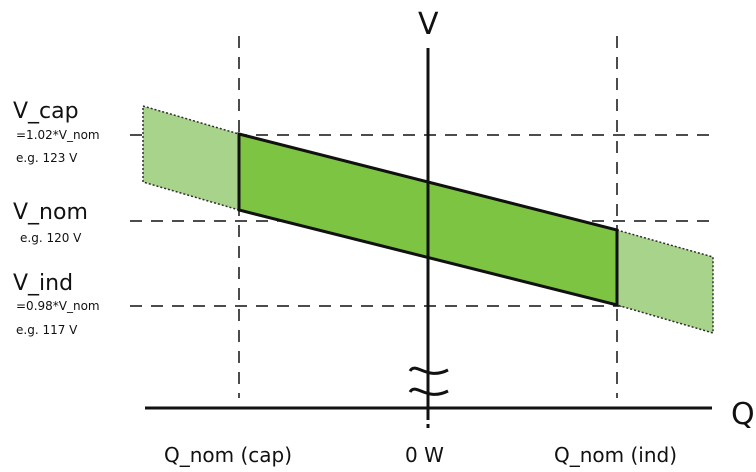 The image size is (756, 472). What do you see at coordinates (191, 158) in the screenshot?
I see `extended-capacitive-band` at bounding box center [191, 158].